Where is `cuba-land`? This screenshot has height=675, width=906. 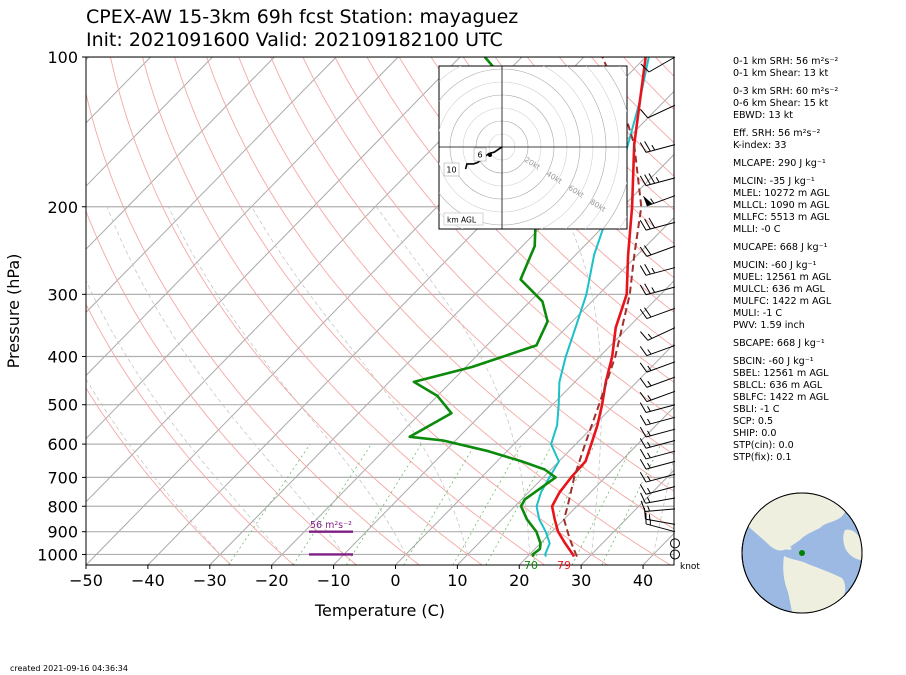
cuba-land is located at coordinates (784, 547).